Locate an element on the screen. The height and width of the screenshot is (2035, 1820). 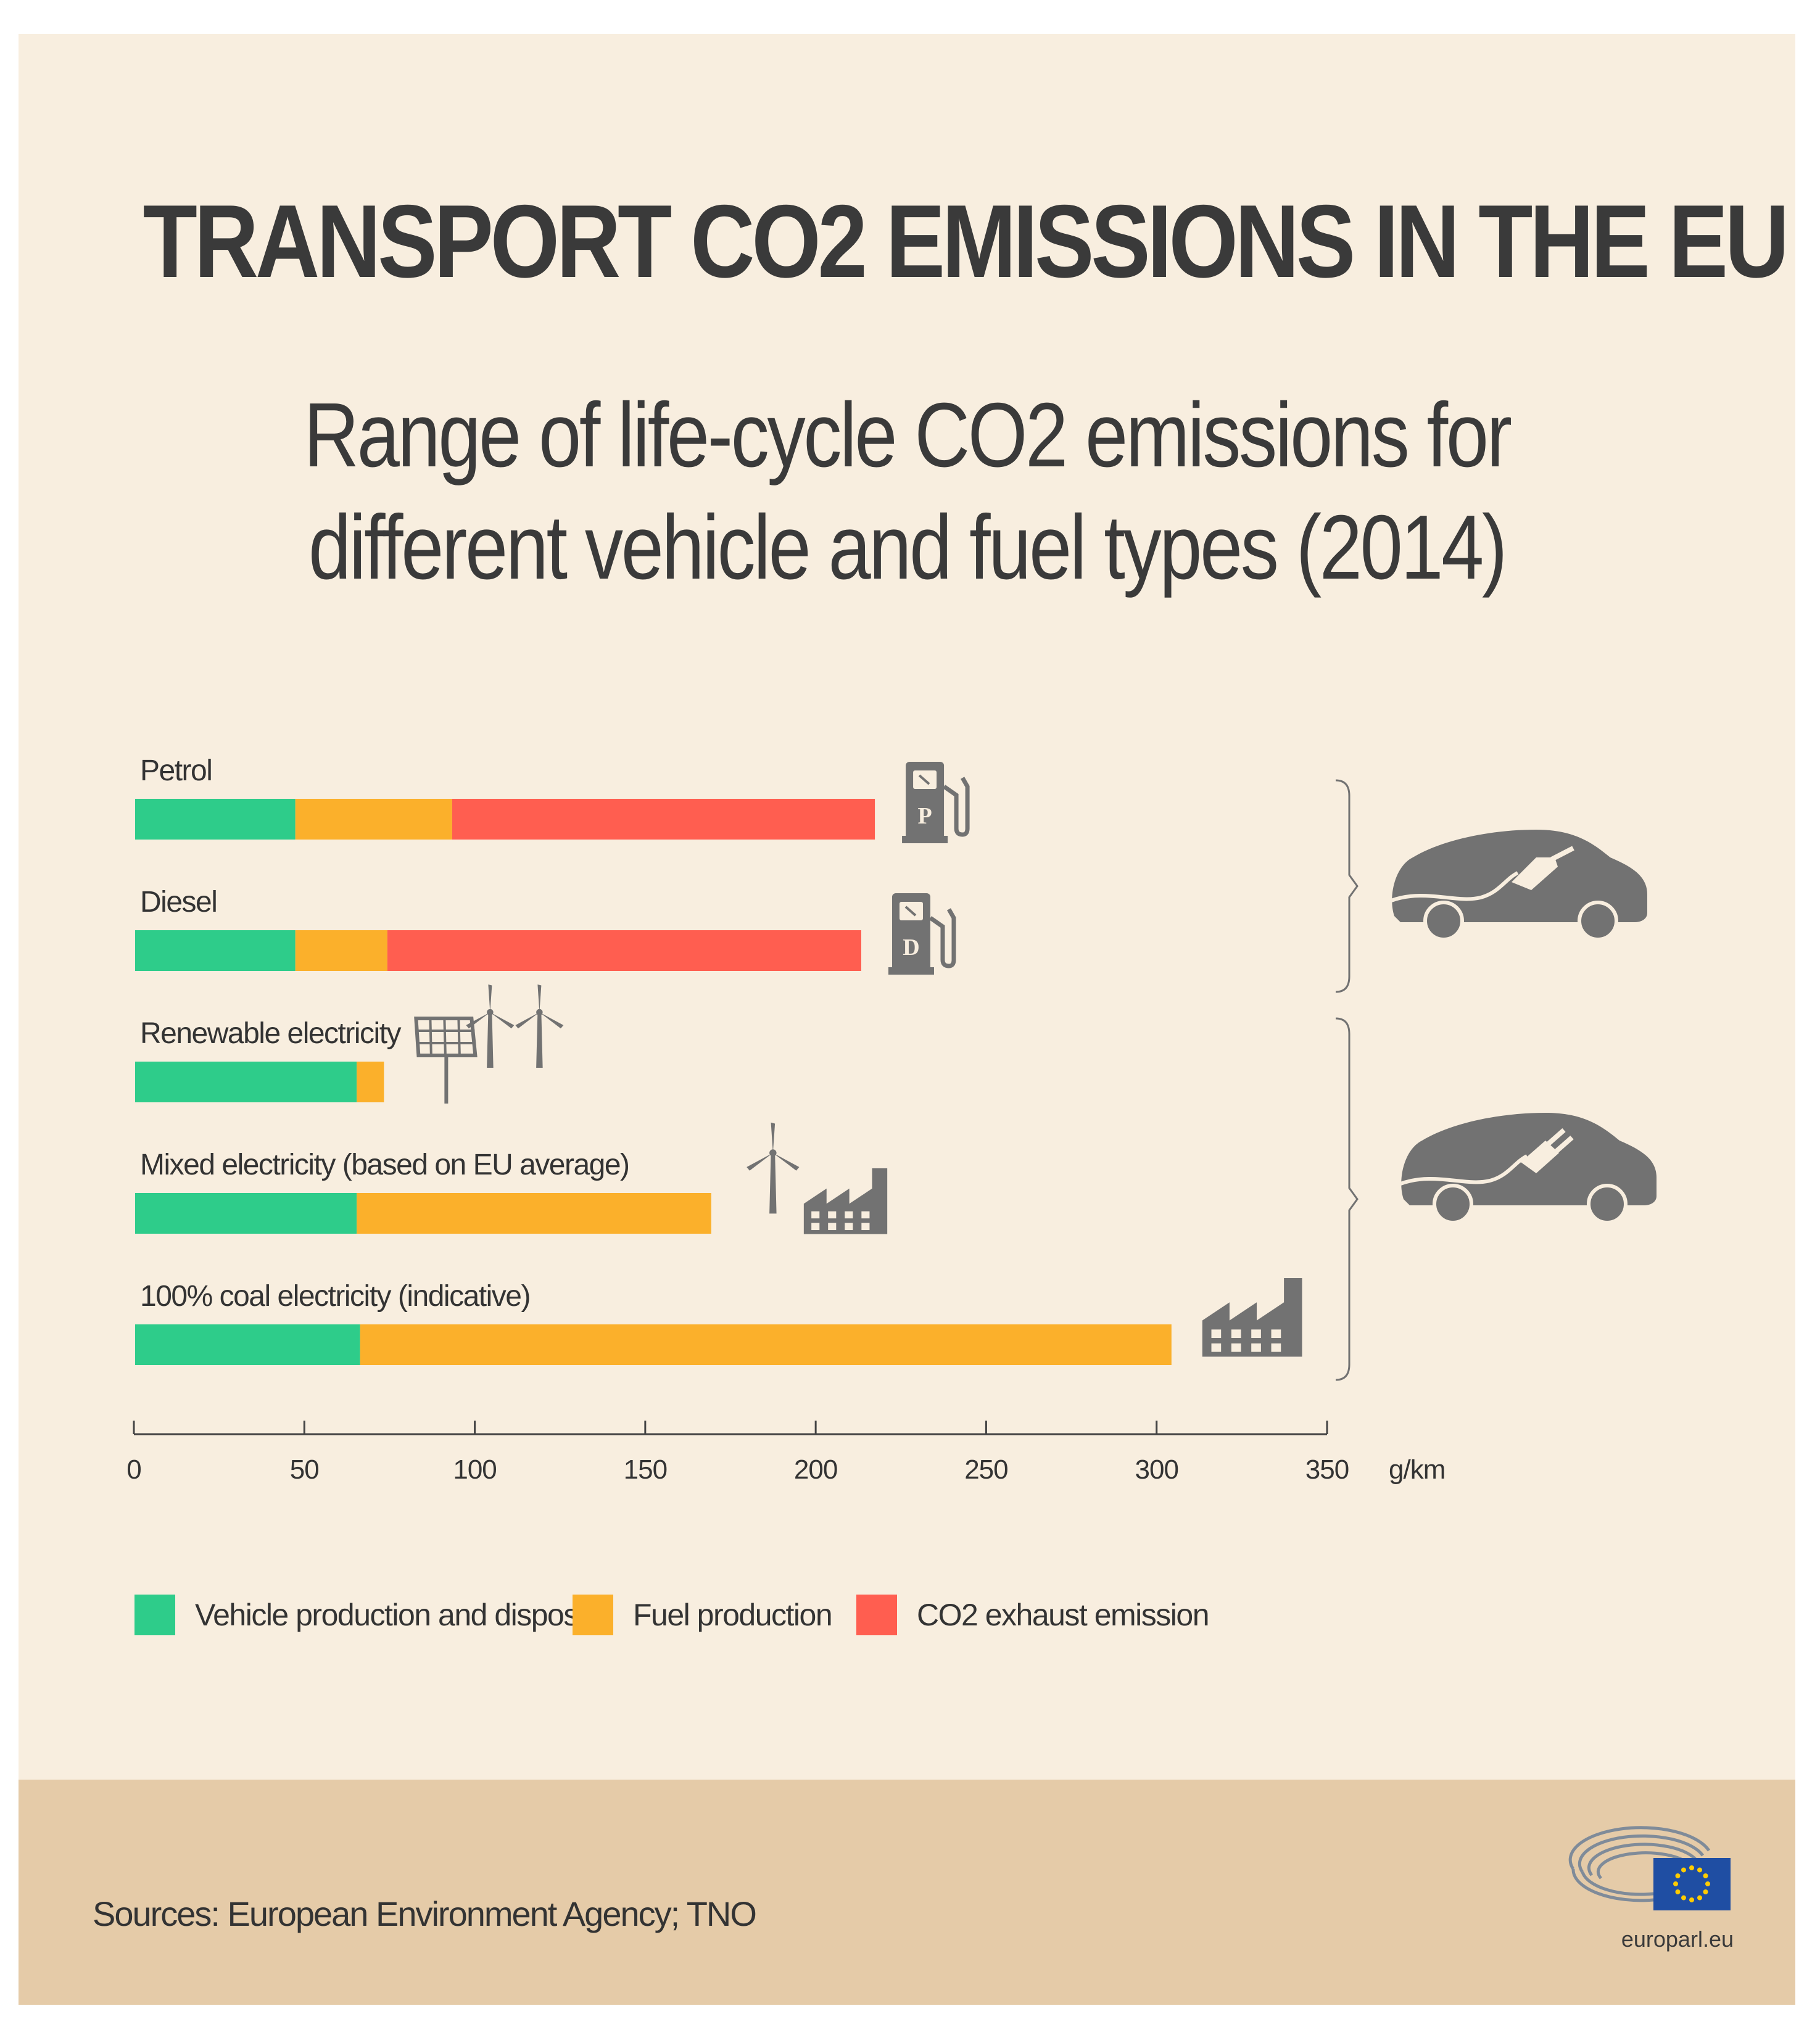
category-label: Petrol is located at coordinates (176, 771).